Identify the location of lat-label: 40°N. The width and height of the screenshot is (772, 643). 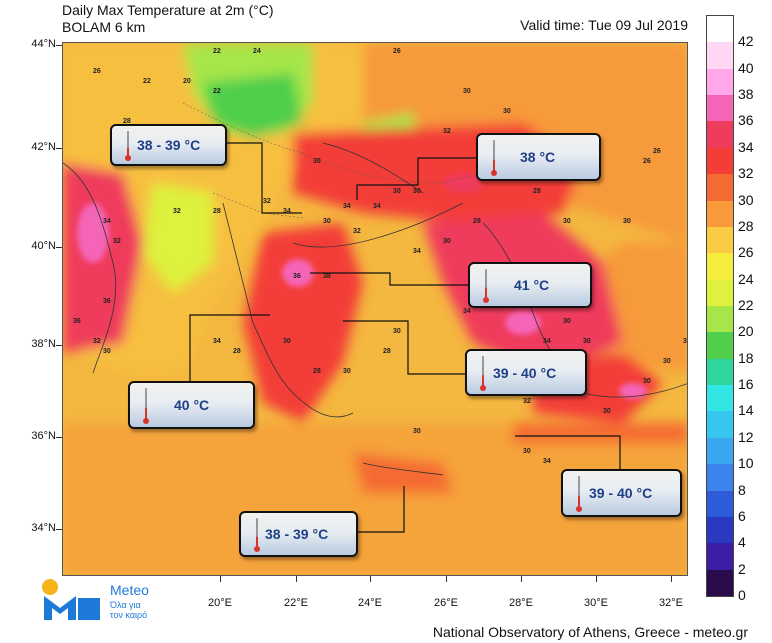
(43, 246).